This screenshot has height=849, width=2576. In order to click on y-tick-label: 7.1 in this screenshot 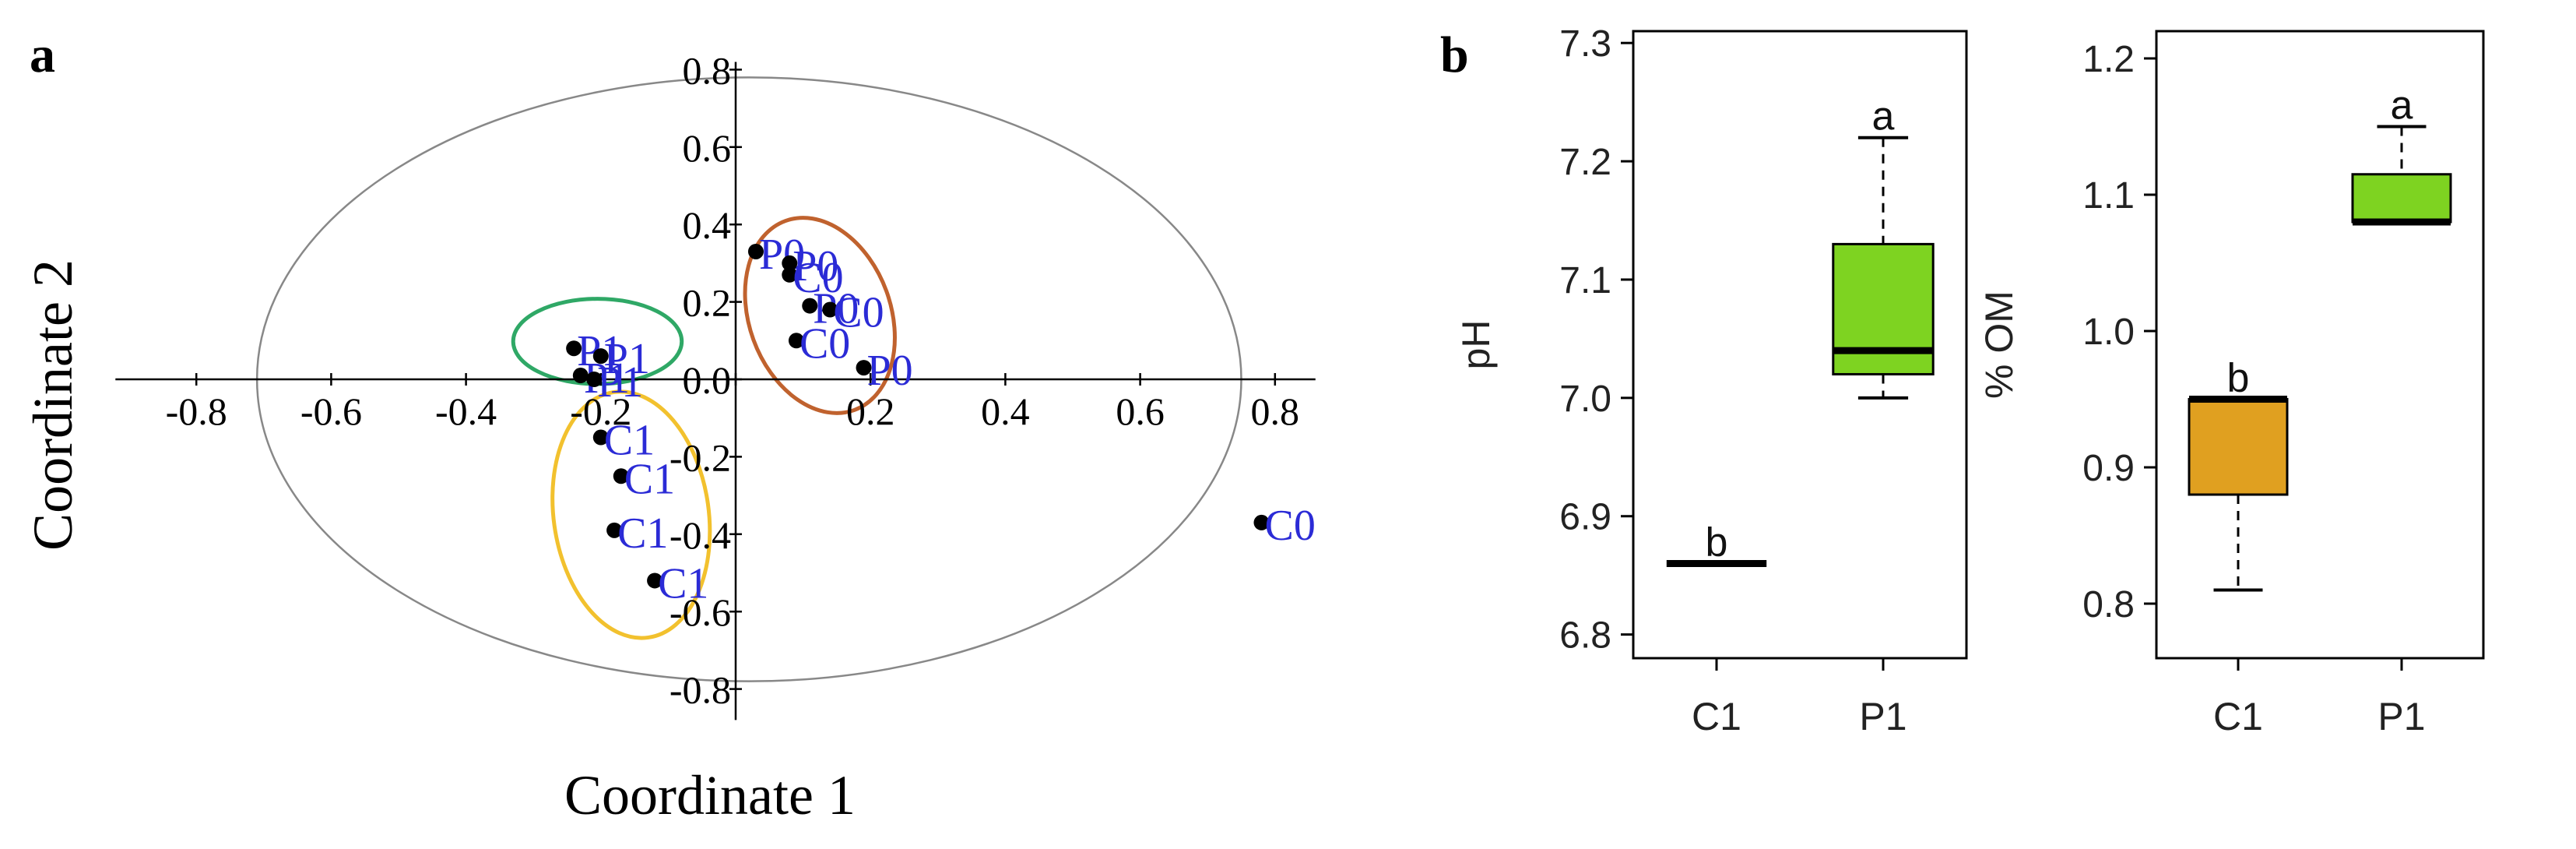, I will do `click(1585, 280)`.